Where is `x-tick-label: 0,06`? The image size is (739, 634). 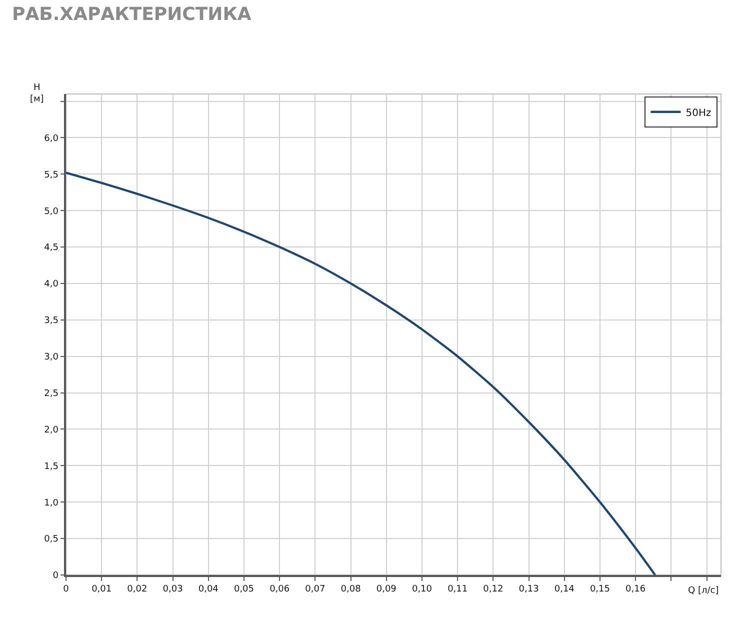
x-tick-label: 0,06 is located at coordinates (280, 589).